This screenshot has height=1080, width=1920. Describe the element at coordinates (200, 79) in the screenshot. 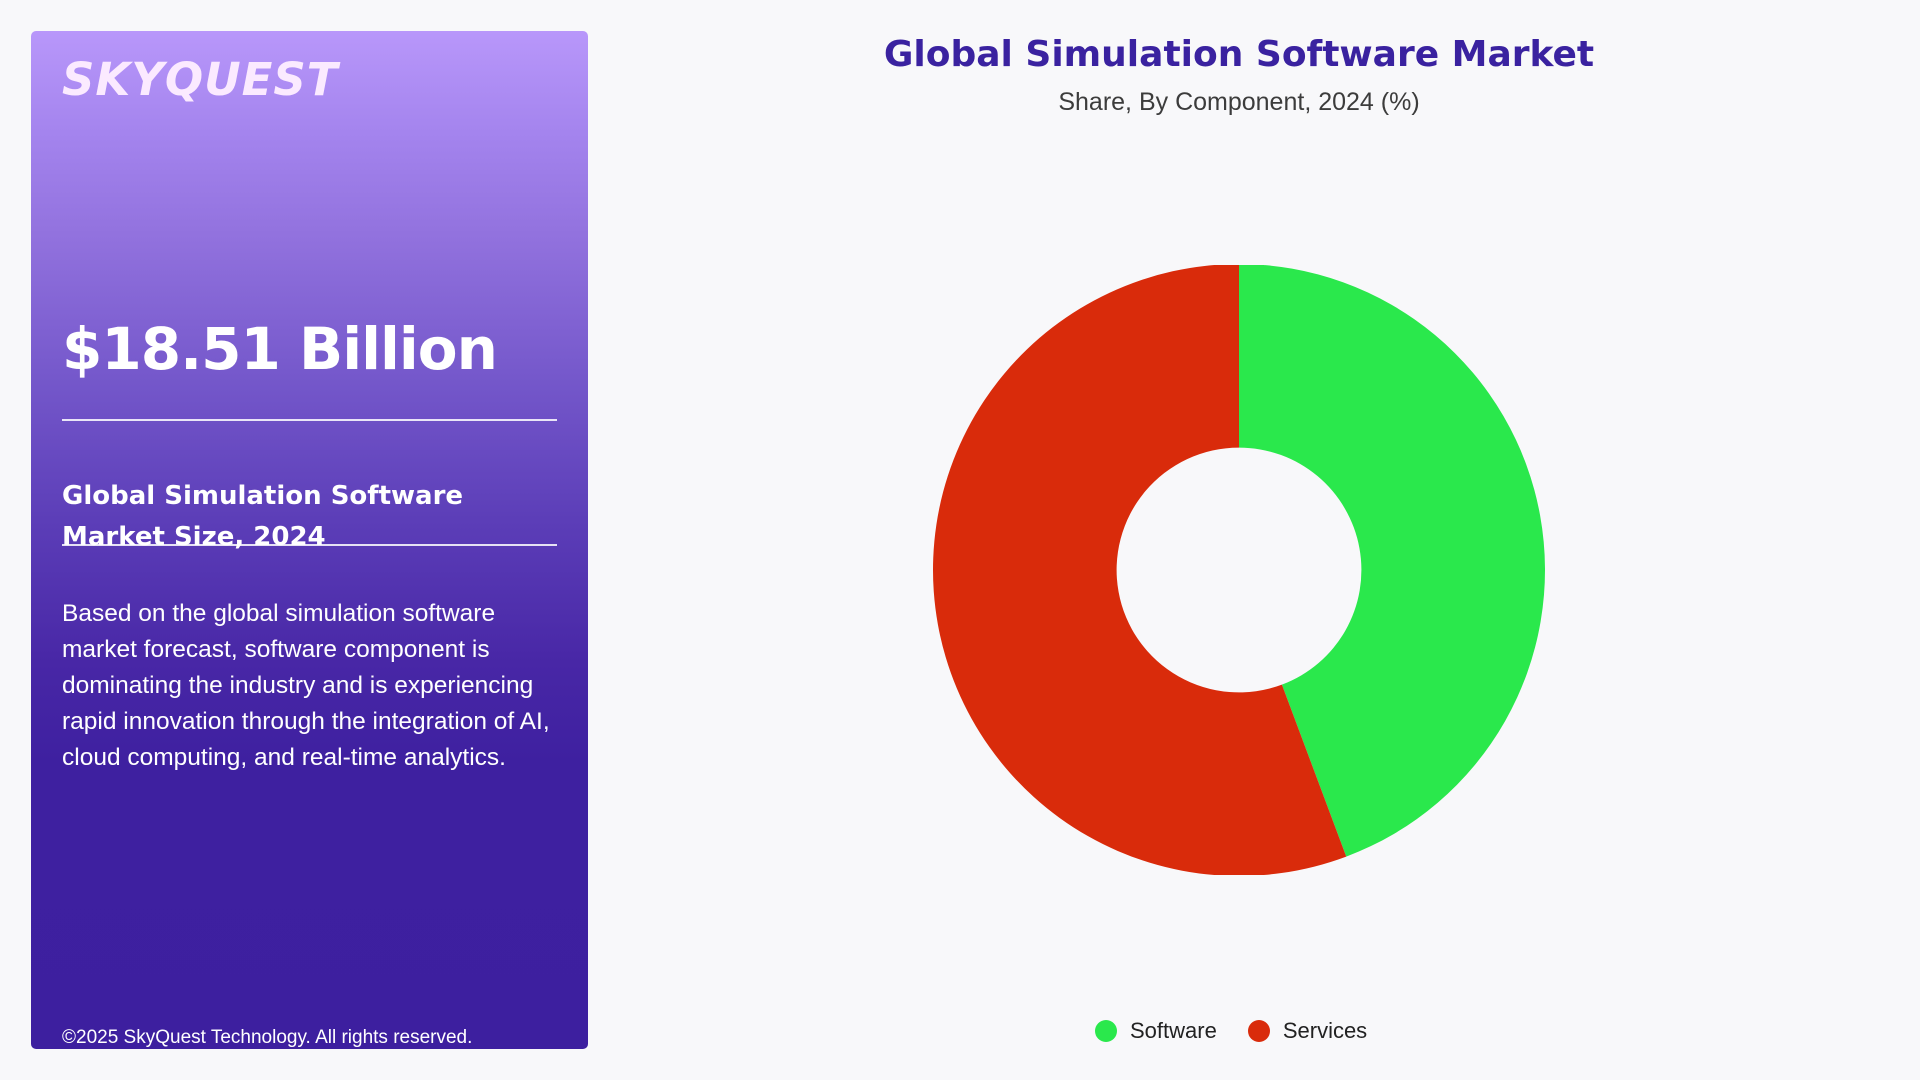

I see `skyquest-logo: SKYQUEST` at that location.